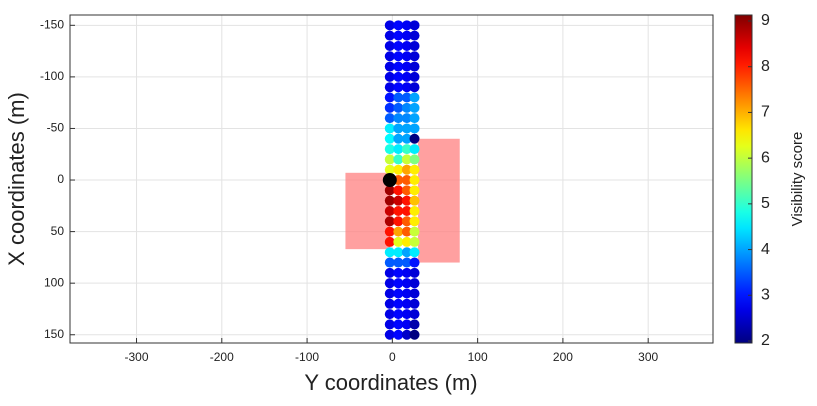  What do you see at coordinates (765, 20) in the screenshot?
I see `colorbar-tick-label: 9` at bounding box center [765, 20].